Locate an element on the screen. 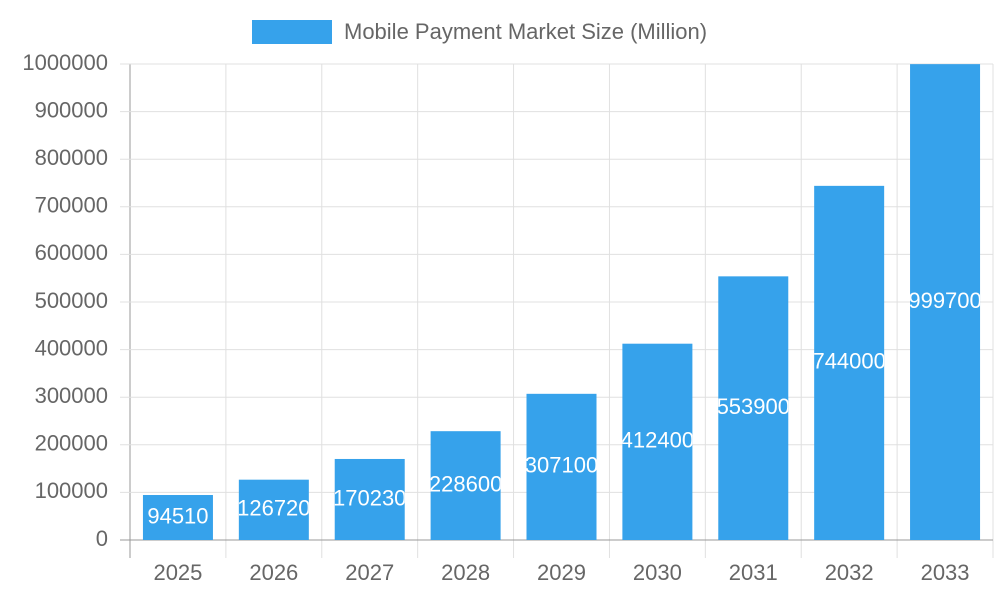 The width and height of the screenshot is (1000, 600). data-label: 170230 is located at coordinates (369, 497).